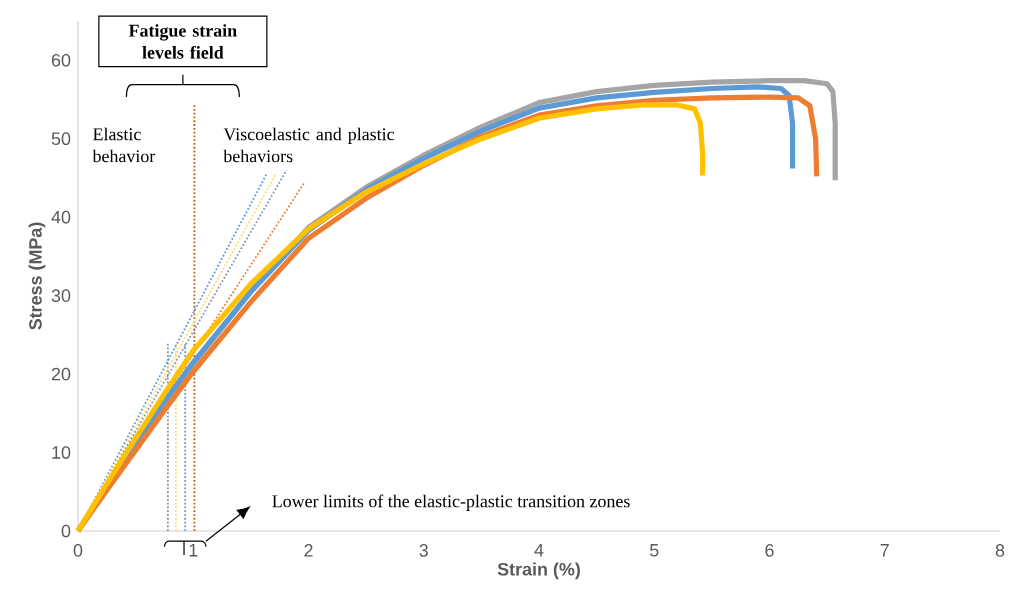  What do you see at coordinates (124, 145) in the screenshot?
I see `annotation: Elastic behavior` at bounding box center [124, 145].